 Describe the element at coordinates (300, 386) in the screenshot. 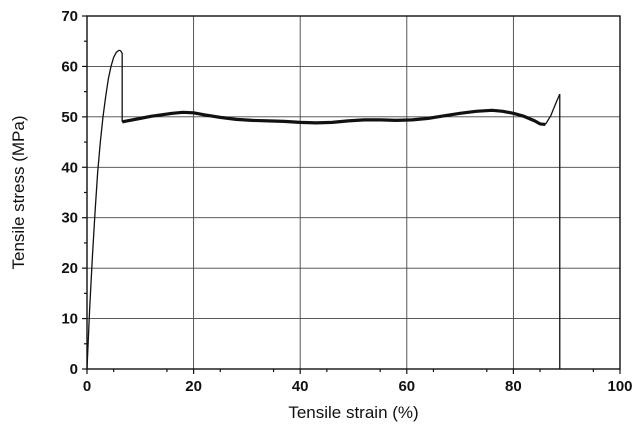

I see `x-tick-label: 40` at that location.